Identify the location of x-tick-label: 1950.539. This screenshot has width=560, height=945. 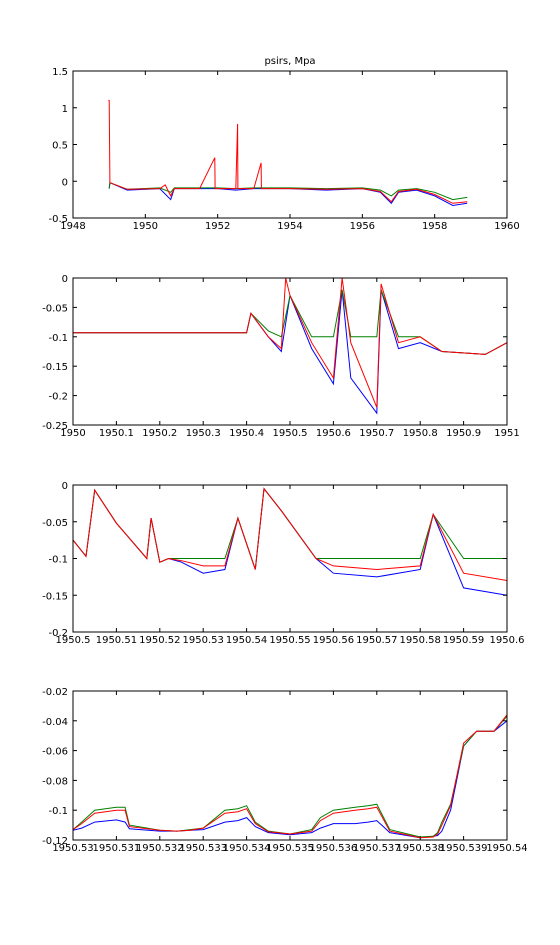
(464, 848).